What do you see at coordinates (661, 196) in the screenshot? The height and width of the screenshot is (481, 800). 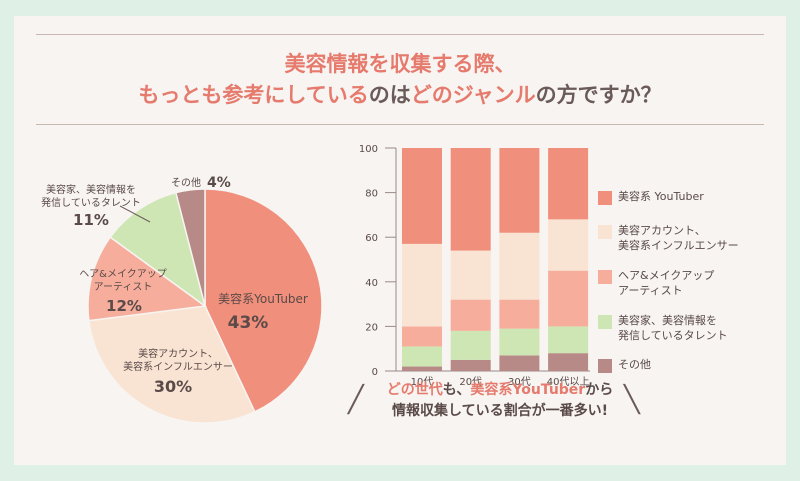 I see `legend-label: 美容系 YouTuber` at bounding box center [661, 196].